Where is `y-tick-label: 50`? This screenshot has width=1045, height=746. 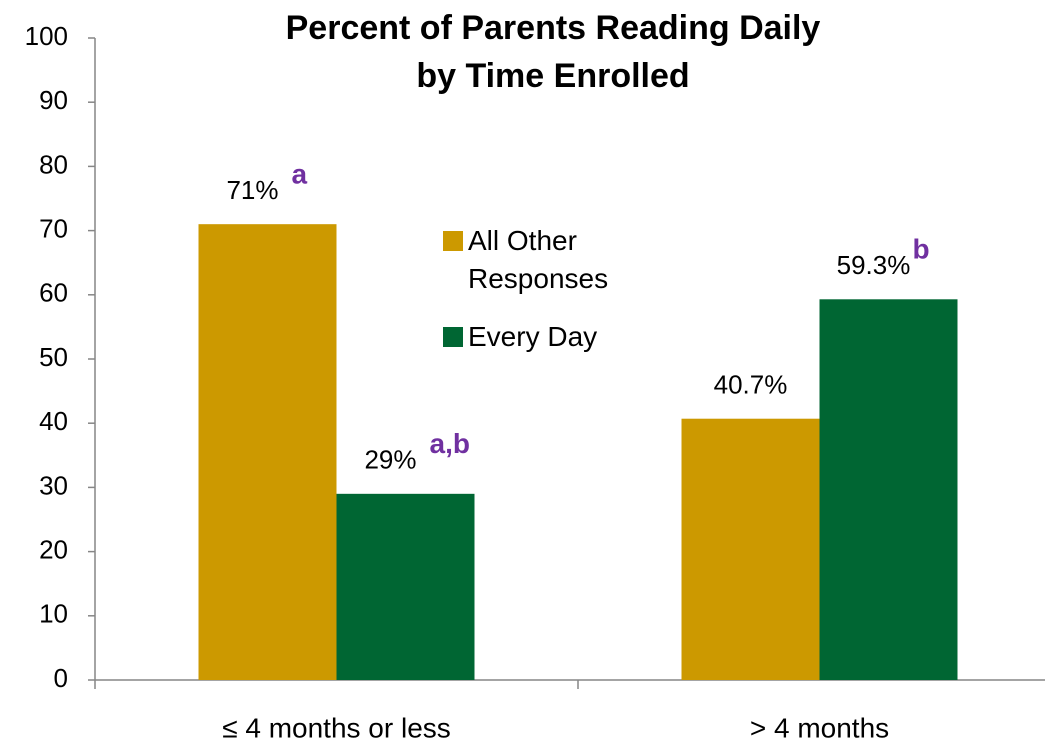
y-tick-label: 50 is located at coordinates (53, 357).